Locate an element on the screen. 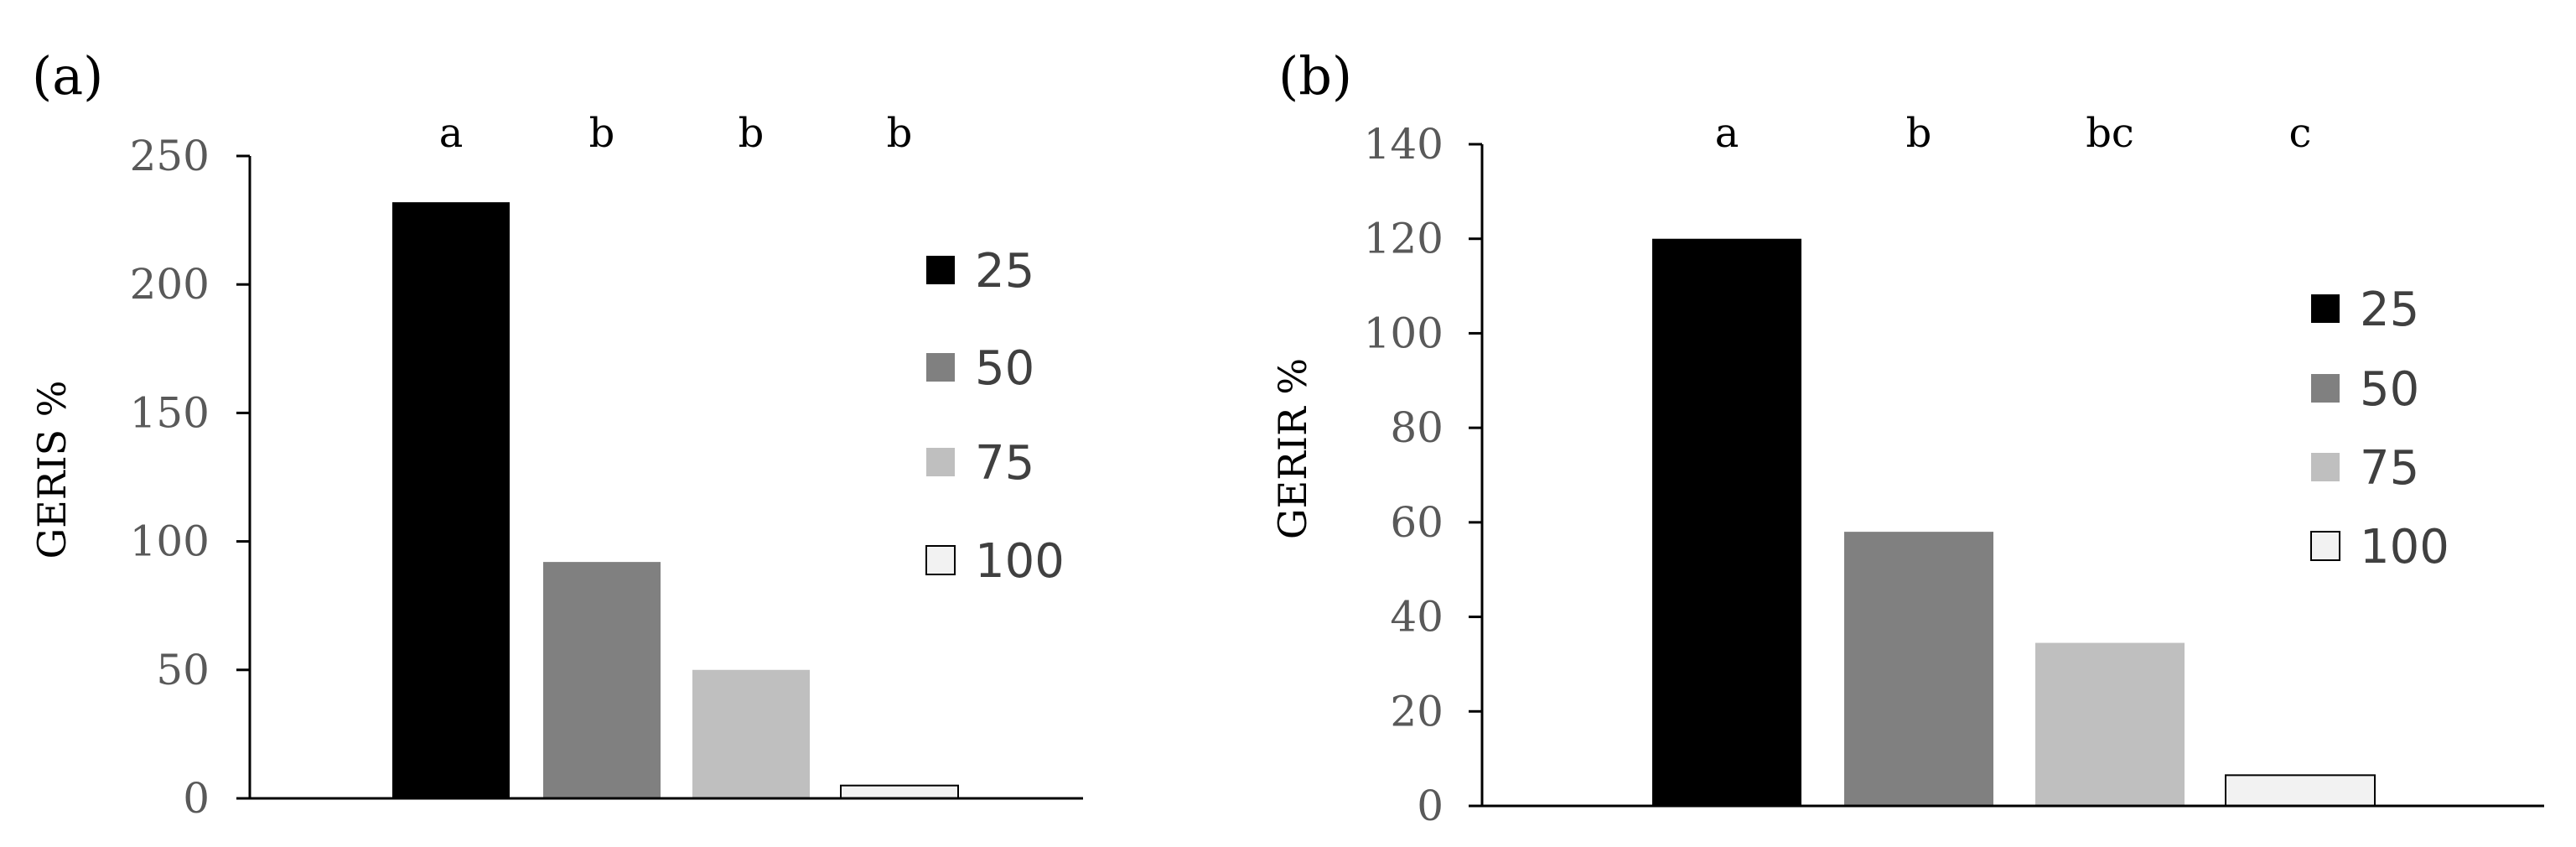  significance-letter: bc is located at coordinates (2110, 133).